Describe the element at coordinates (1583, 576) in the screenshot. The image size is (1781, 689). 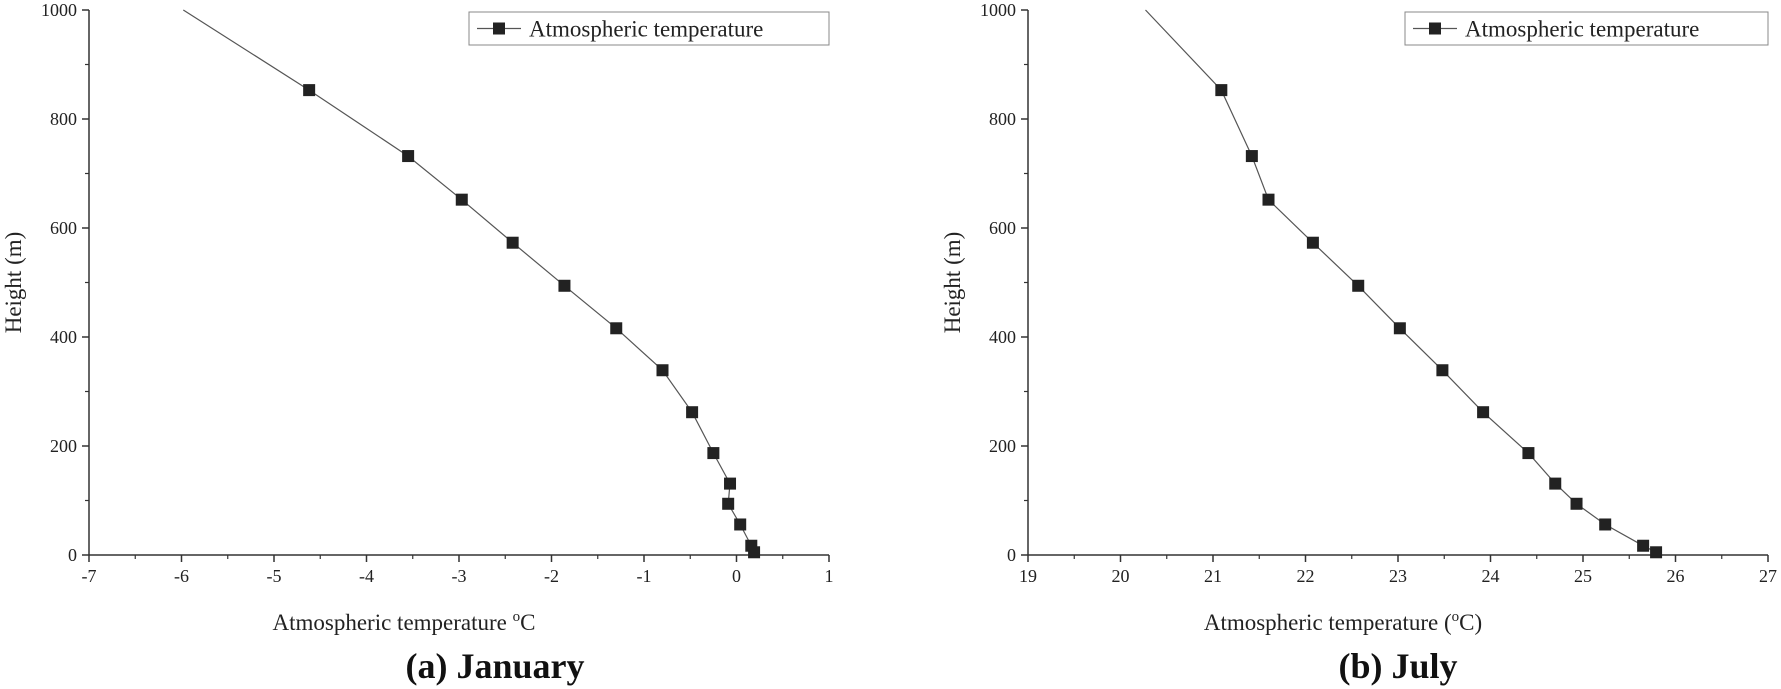
I see `panel-b-x-tick-label: 25` at that location.